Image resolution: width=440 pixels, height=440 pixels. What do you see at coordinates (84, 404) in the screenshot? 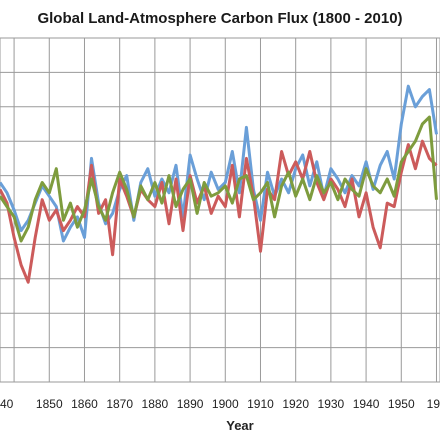
I see `x-tick-label: 1860` at bounding box center [84, 404].